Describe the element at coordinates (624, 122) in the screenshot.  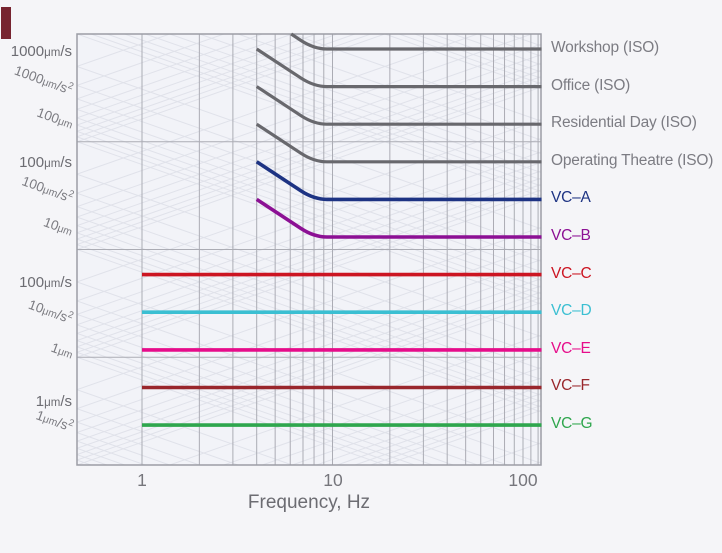
I see `series-label-residential-day-iso: Residential Day (ISO)` at that location.